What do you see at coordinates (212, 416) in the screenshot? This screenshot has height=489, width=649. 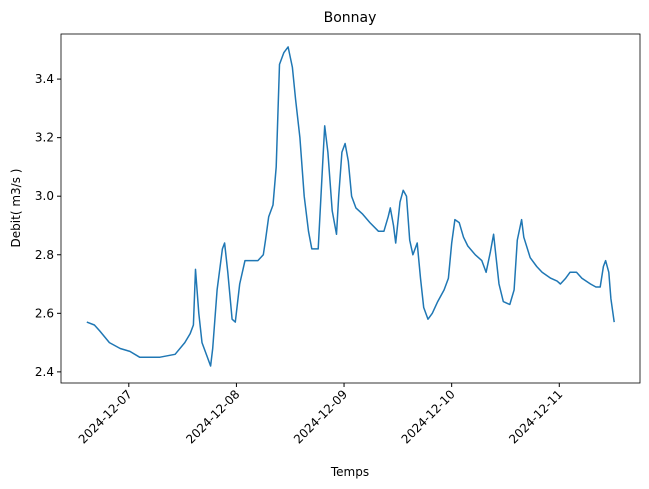 I see `x-tick-label: 2024-12-08` at bounding box center [212, 416].